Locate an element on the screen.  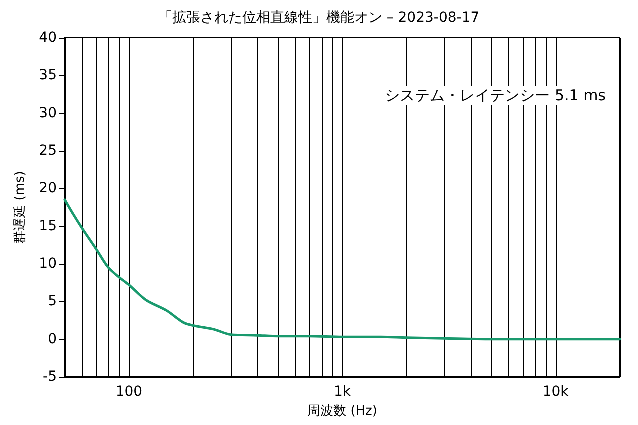
y-tick-label: 10 is located at coordinates (48, 264).